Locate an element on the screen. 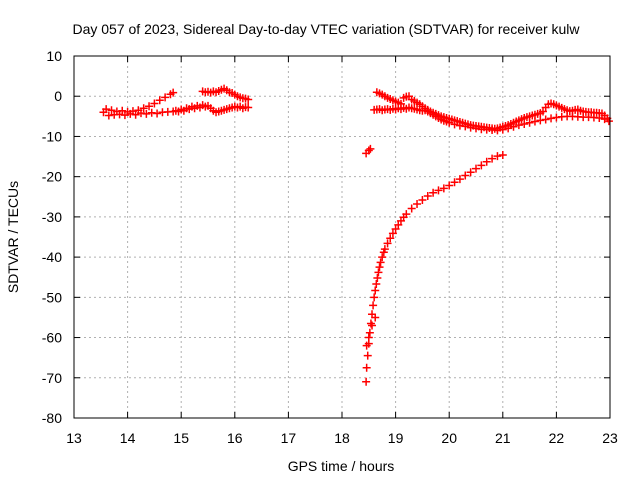 The image size is (640, 480). x-tick-label: 14 is located at coordinates (128, 438).